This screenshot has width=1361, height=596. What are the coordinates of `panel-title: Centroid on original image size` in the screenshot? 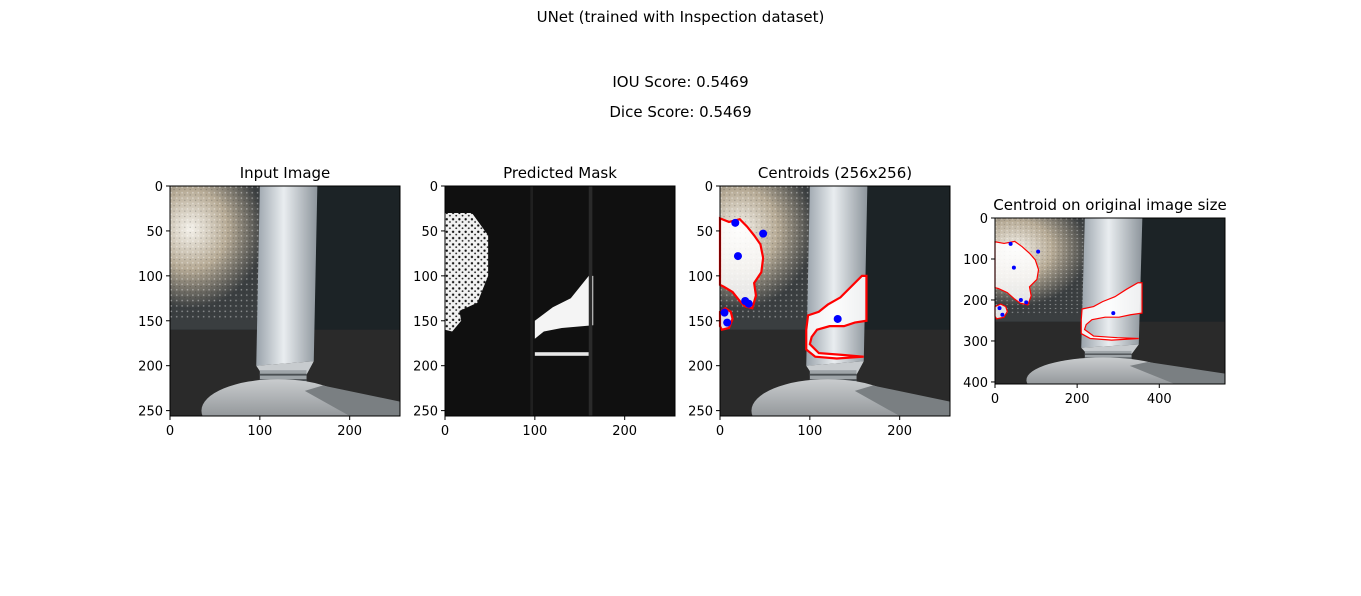 It's located at (1109, 205).